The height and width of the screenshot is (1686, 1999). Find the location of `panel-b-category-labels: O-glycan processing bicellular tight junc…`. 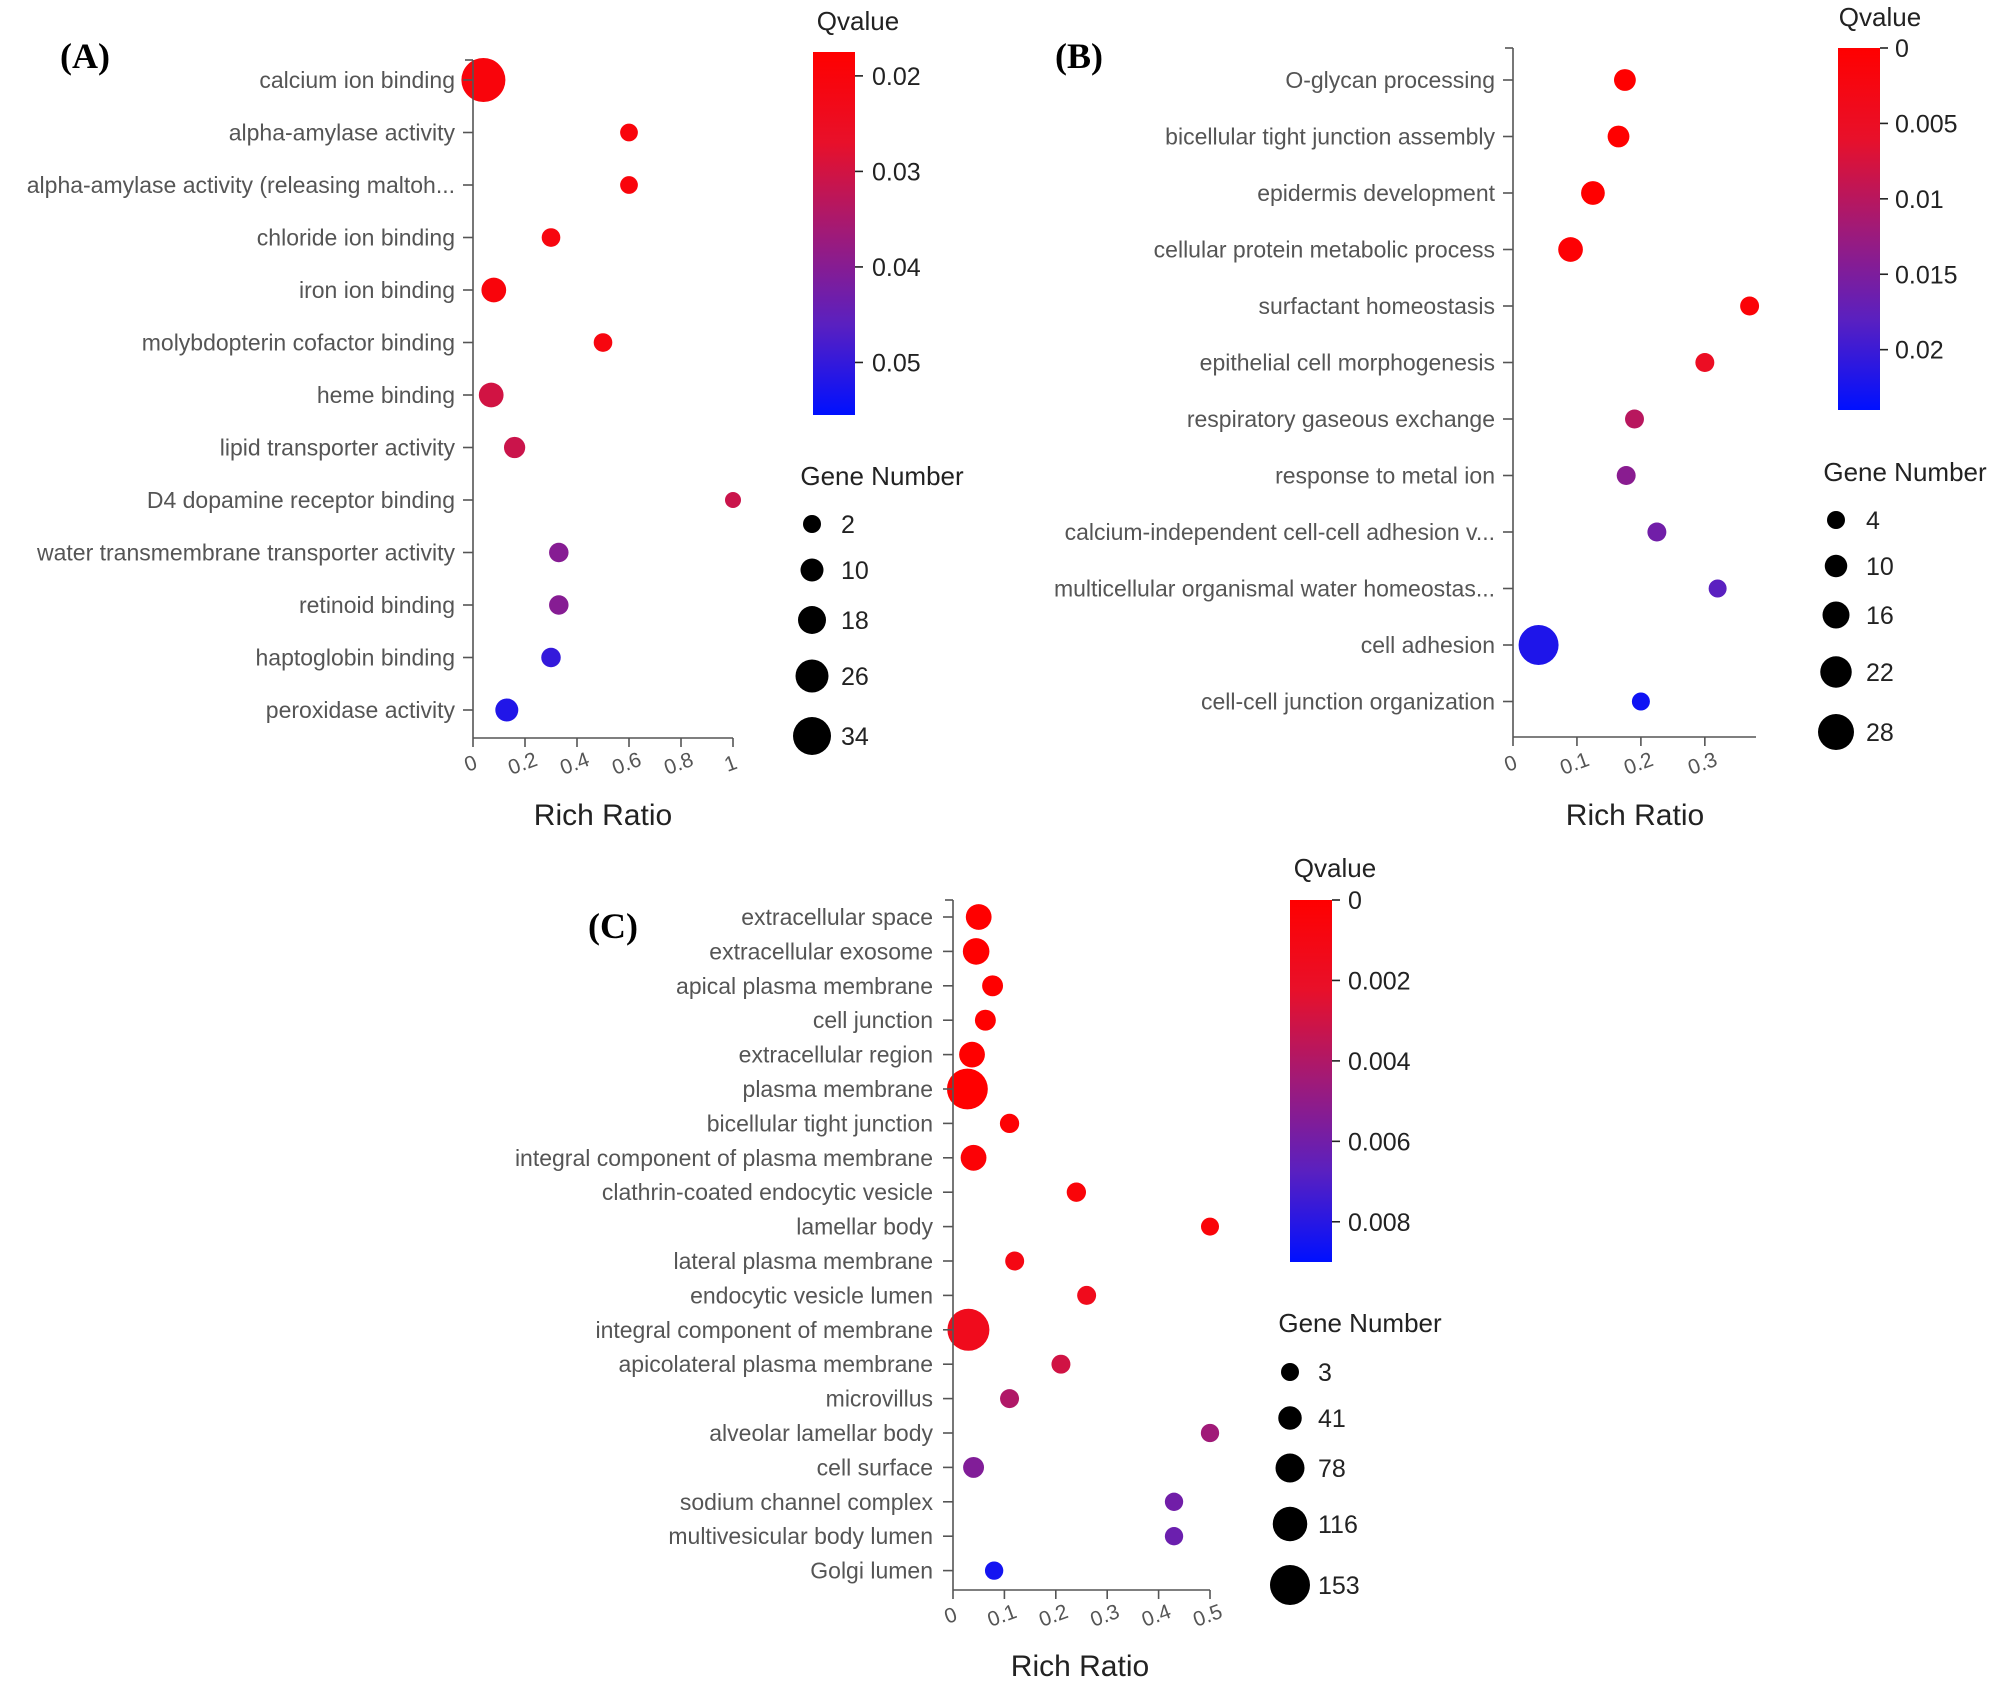

panel-b-category-labels: O-glycan processing bicellular tight junc… is located at coordinates (1275, 391).